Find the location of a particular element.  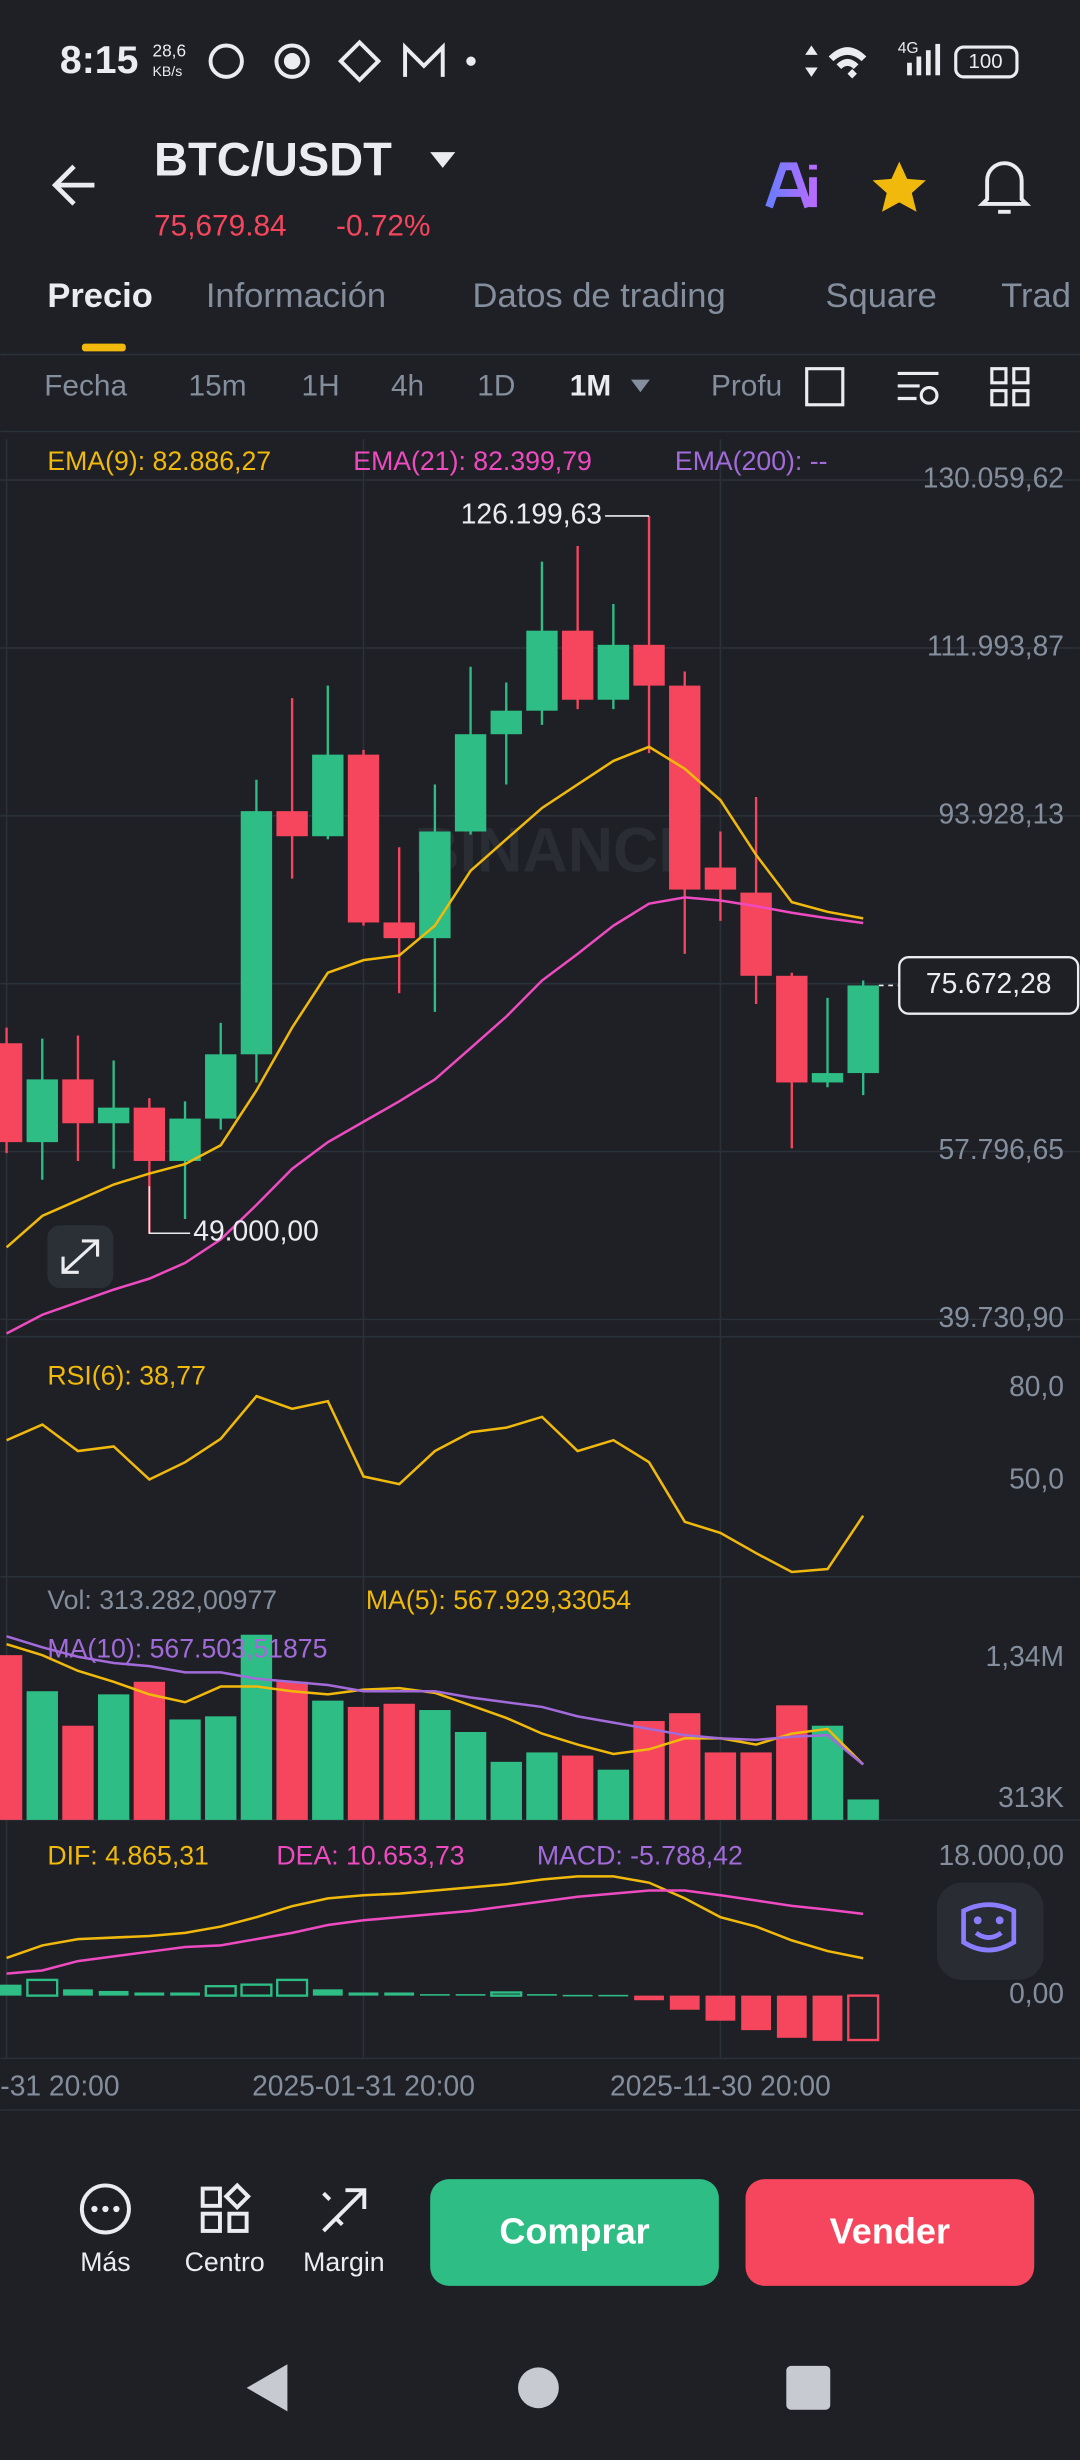

dot is located at coordinates (471, 61).